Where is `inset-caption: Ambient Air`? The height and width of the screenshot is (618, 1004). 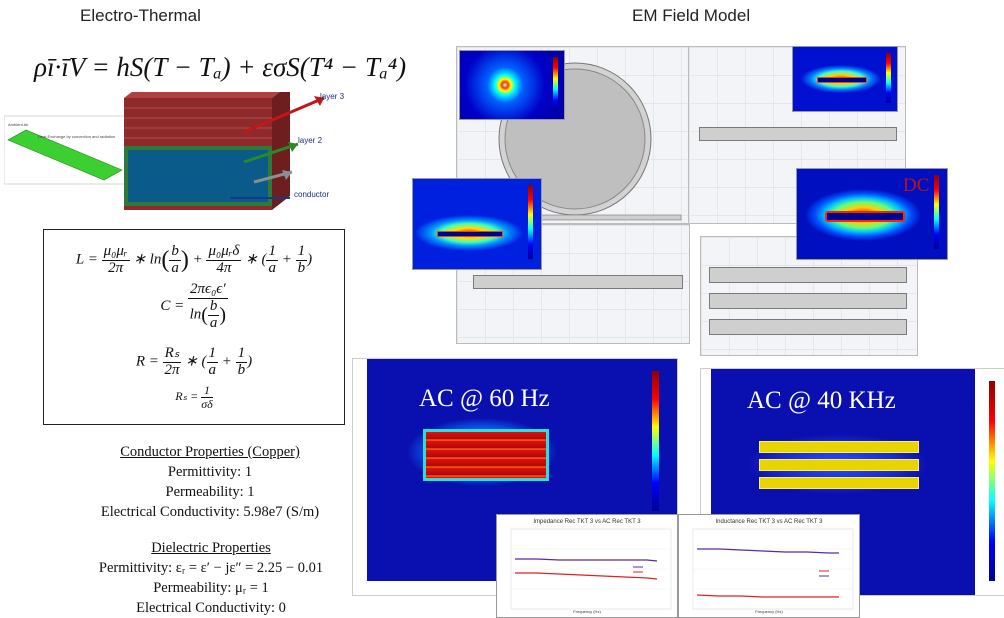 inset-caption: Ambient Air is located at coordinates (18, 124).